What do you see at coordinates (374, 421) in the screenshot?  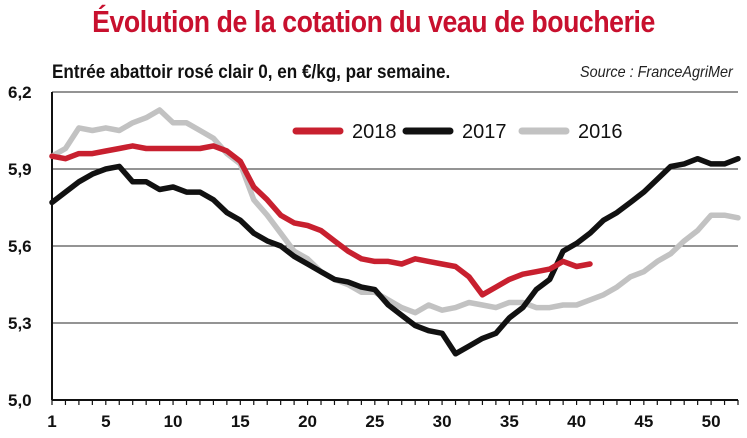 I see `x-tick-label: 25` at bounding box center [374, 421].